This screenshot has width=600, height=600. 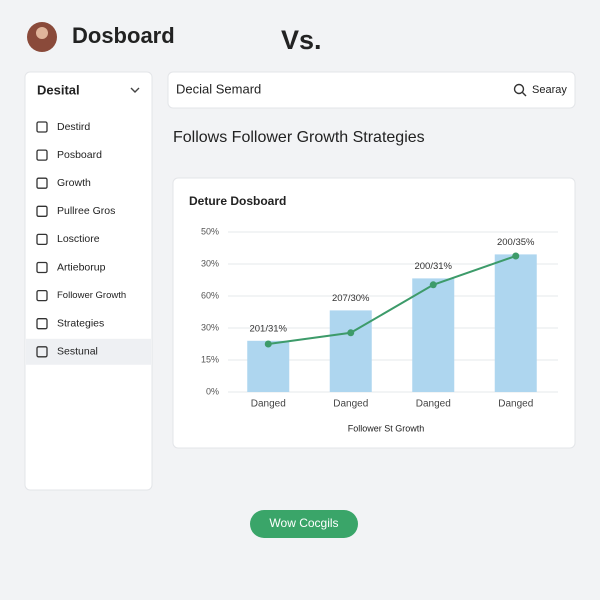 I want to click on heading: Follows Follower Growth Strategies, so click(x=299, y=137).